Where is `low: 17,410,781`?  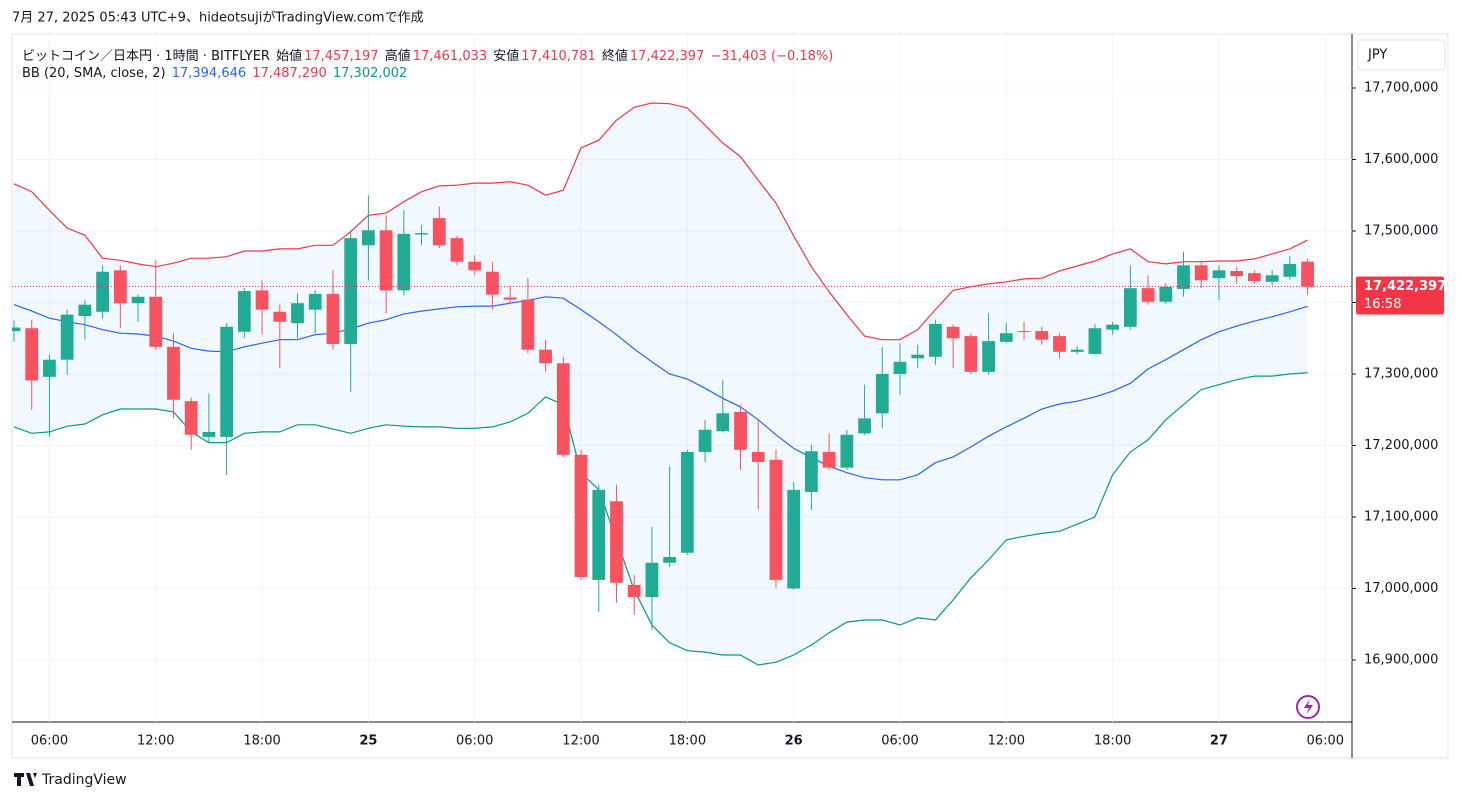
low: 17,410,781 is located at coordinates (558, 56).